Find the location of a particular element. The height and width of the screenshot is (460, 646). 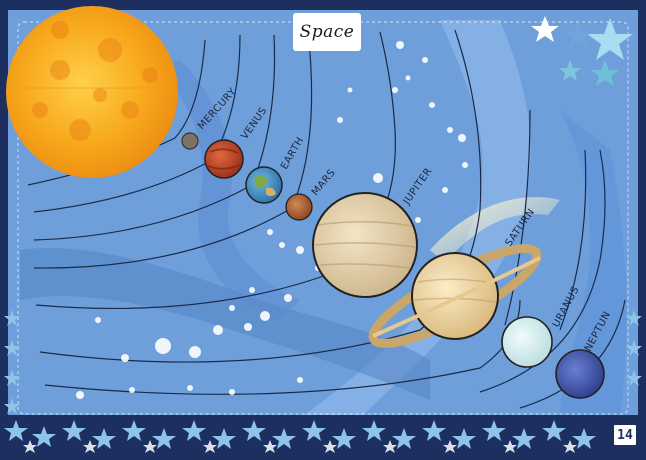

poster-title: Space is located at coordinates (327, 32).